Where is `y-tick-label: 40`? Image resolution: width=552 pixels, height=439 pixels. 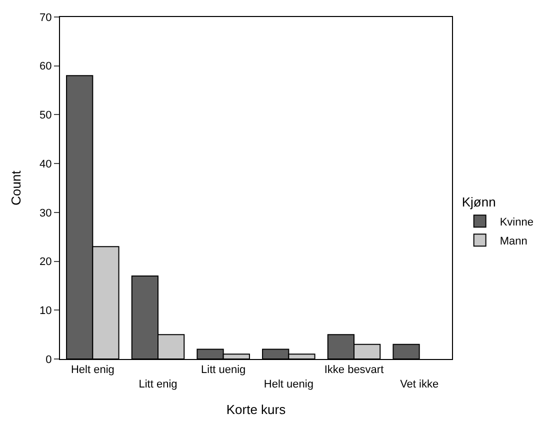
y-tick-label: 40 is located at coordinates (46, 164).